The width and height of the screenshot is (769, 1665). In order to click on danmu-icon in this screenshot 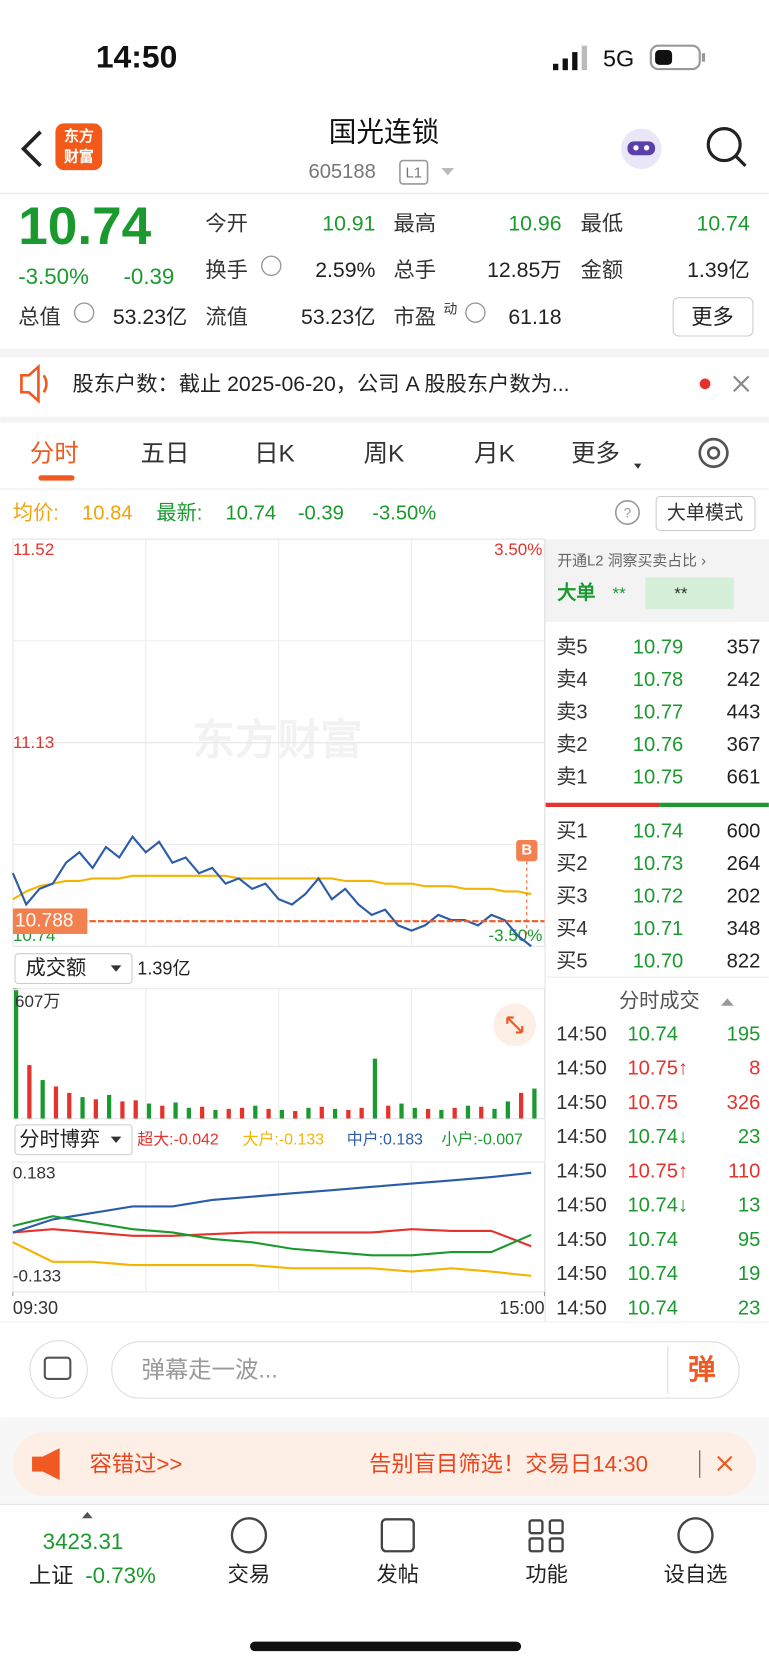, I will do `click(58, 1369)`.